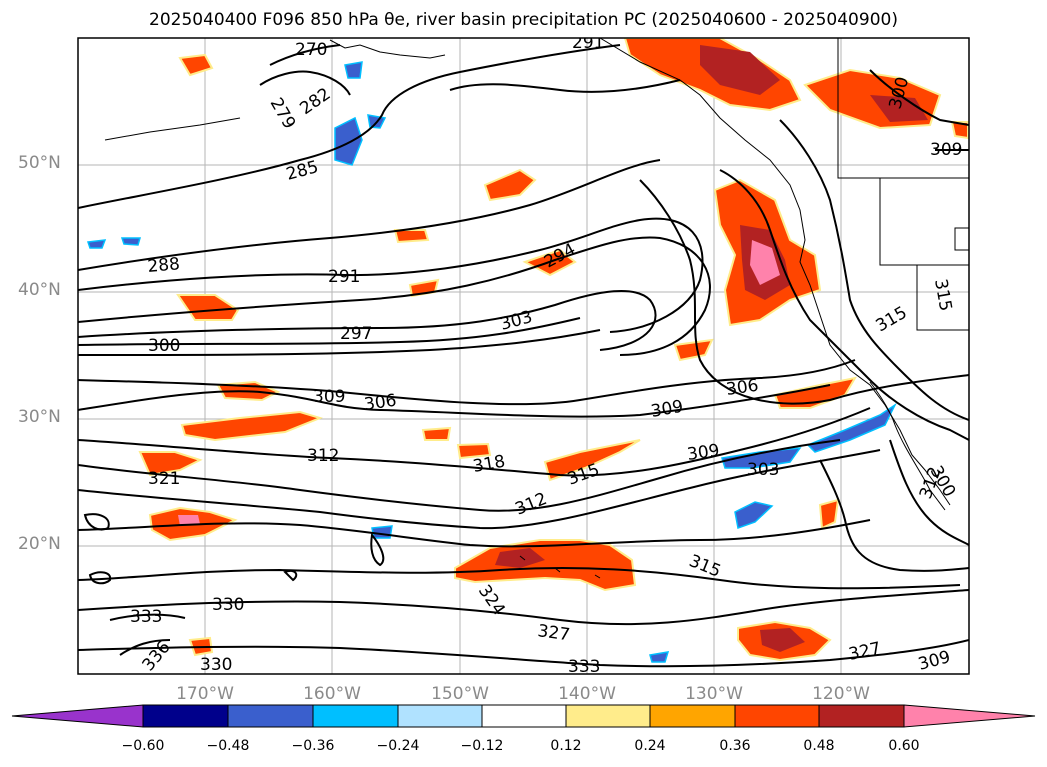 The height and width of the screenshot is (767, 1047). What do you see at coordinates (969, 716) in the screenshot?
I see `colorbar-extend-high` at bounding box center [969, 716].